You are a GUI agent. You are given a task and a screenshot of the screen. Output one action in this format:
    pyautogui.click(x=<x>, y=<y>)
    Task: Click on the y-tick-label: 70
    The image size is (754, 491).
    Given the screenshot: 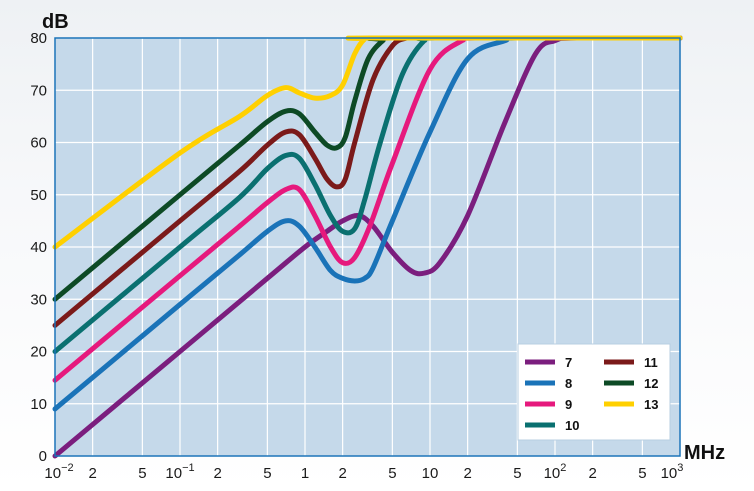 What is the action you would take?
    pyautogui.click(x=38, y=90)
    